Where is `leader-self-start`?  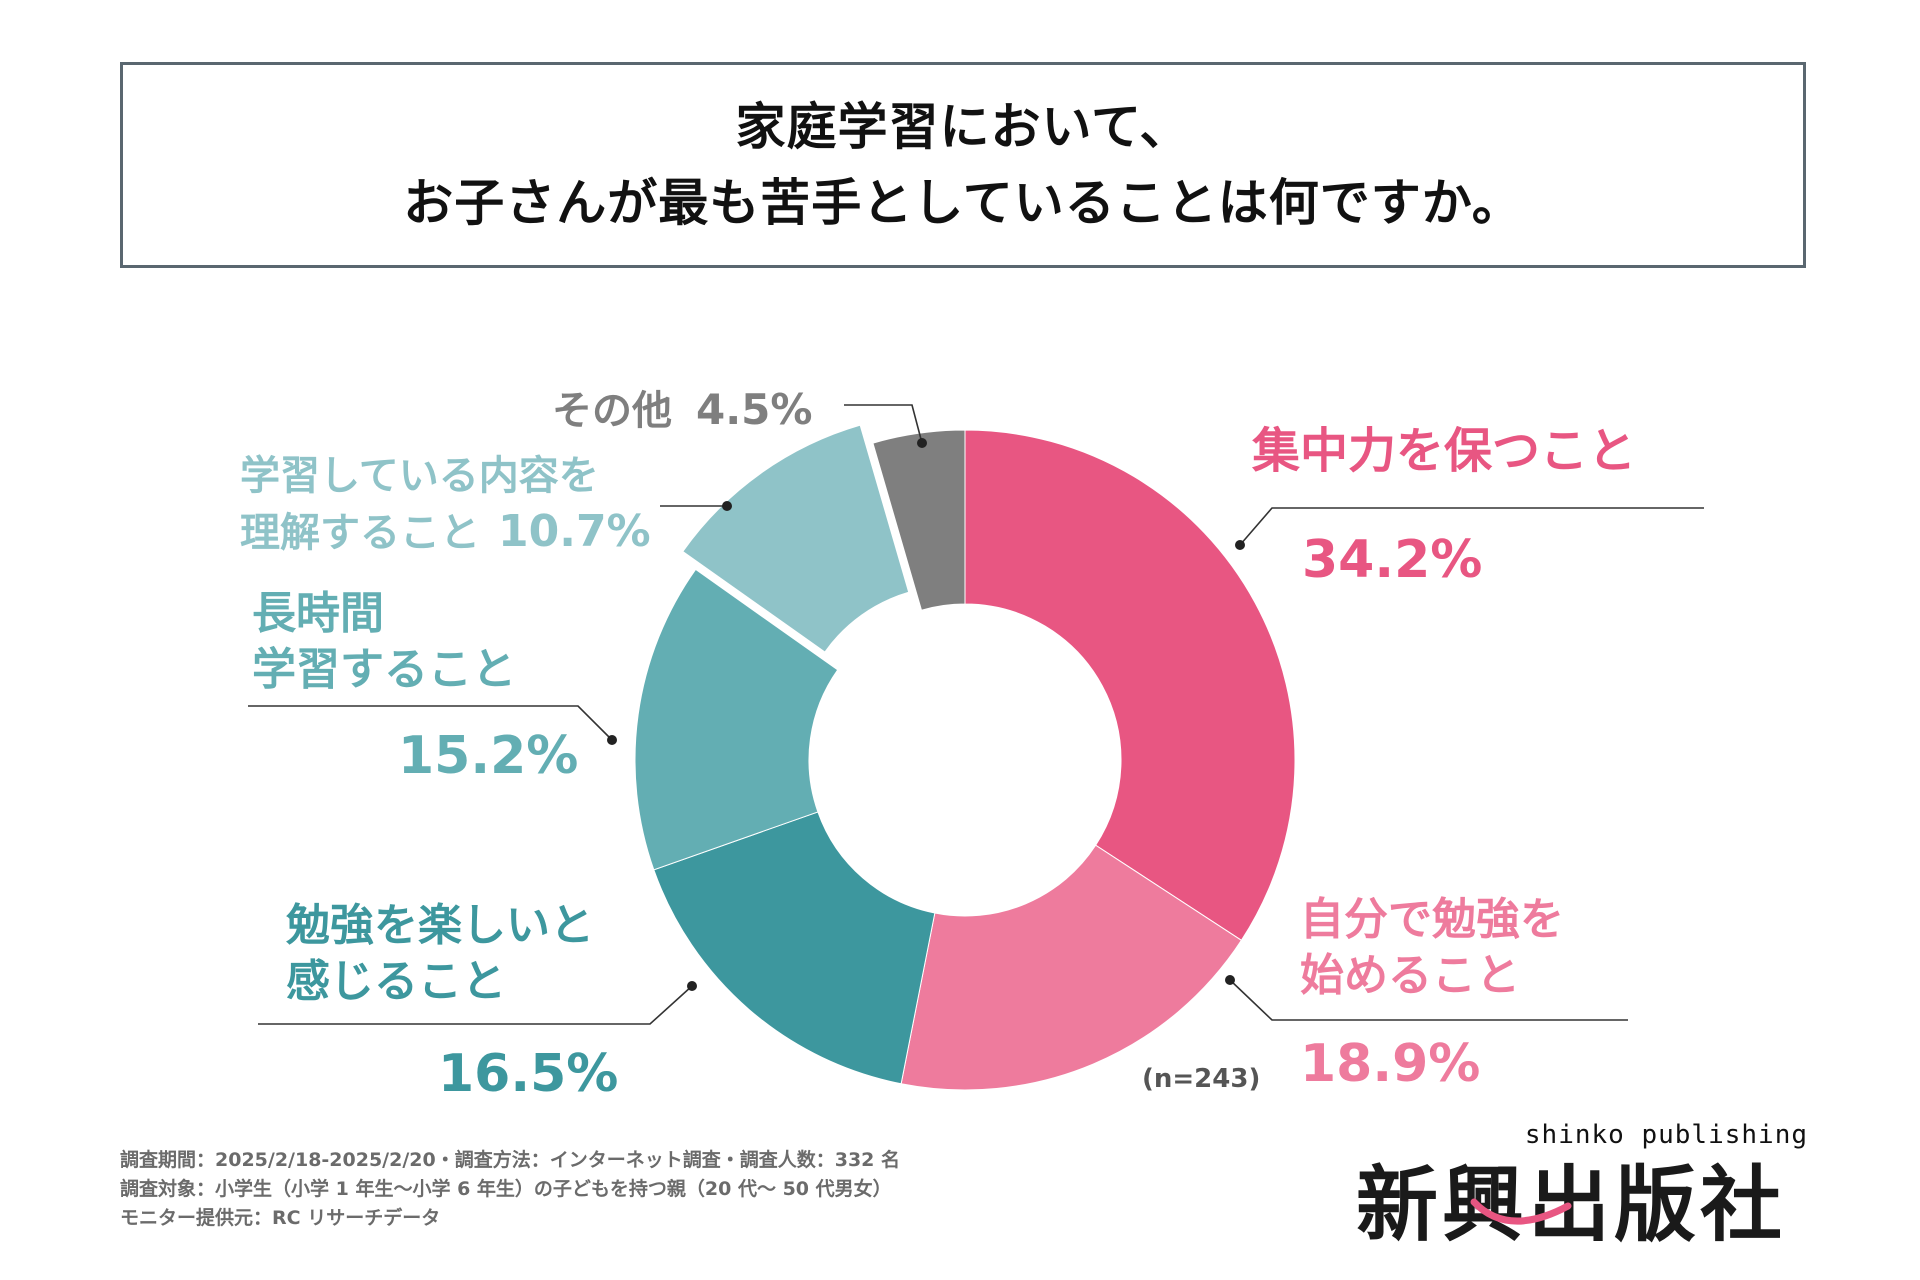 leader-self-start is located at coordinates (1428, 1000).